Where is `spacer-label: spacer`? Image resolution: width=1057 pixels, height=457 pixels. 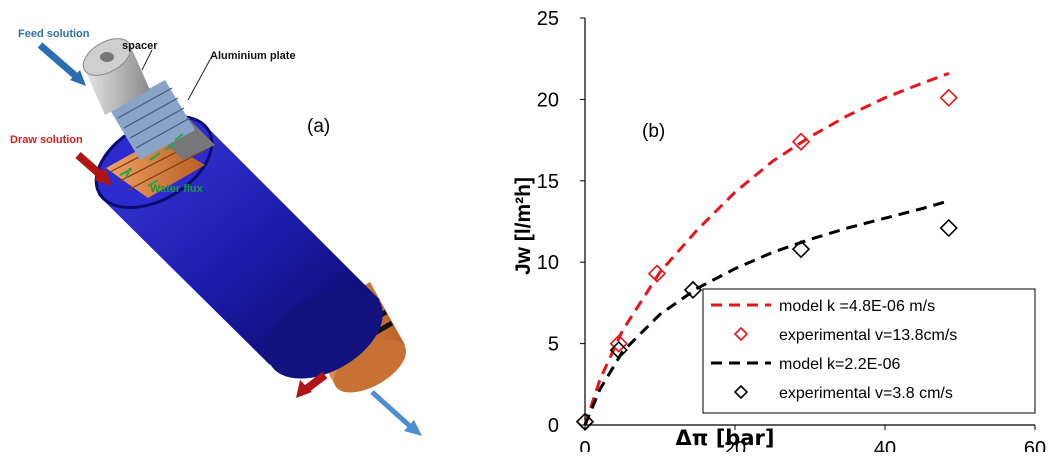
spacer-label: spacer is located at coordinates (140, 46).